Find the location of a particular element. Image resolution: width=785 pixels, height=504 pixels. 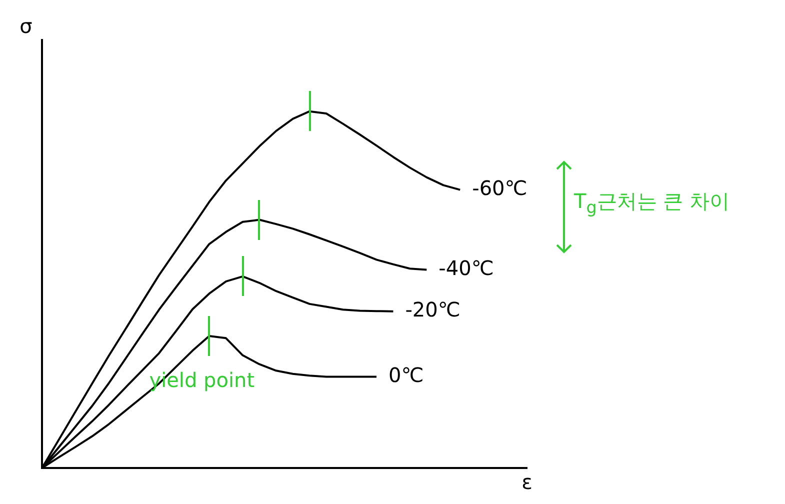

series-label: -20℃ is located at coordinates (432, 310).